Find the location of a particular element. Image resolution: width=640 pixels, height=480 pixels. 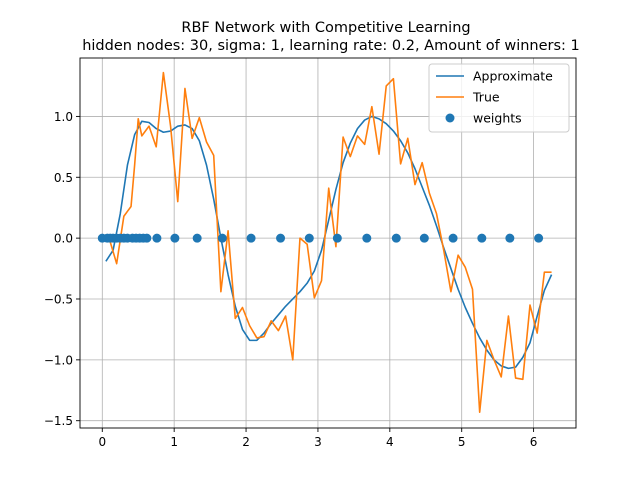

y-tick-label: 0.0 is located at coordinates (63, 239).